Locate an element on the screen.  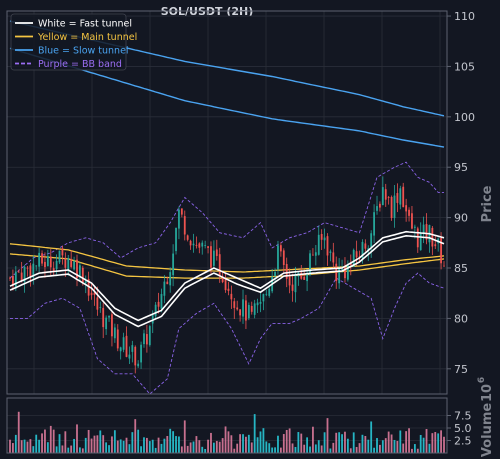
price-tick-label: 110 is located at coordinates (464, 16).